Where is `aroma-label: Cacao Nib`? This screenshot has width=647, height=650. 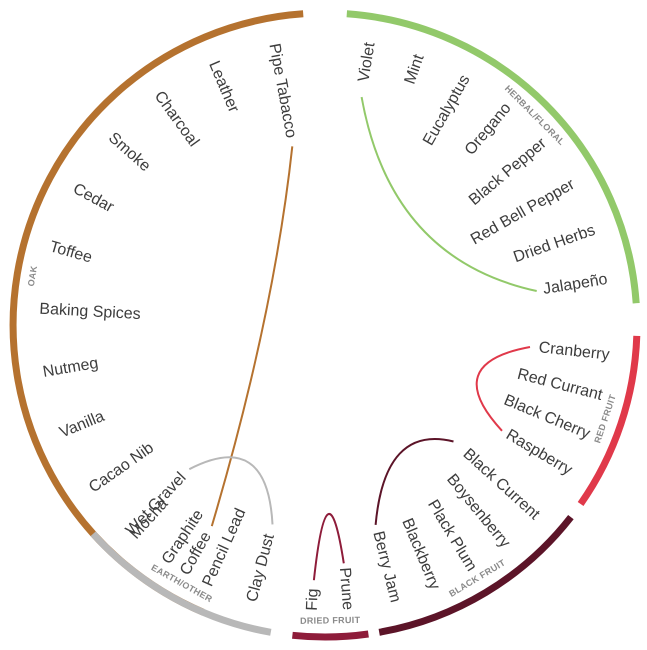 aroma-label: Cacao Nib is located at coordinates (121, 467).